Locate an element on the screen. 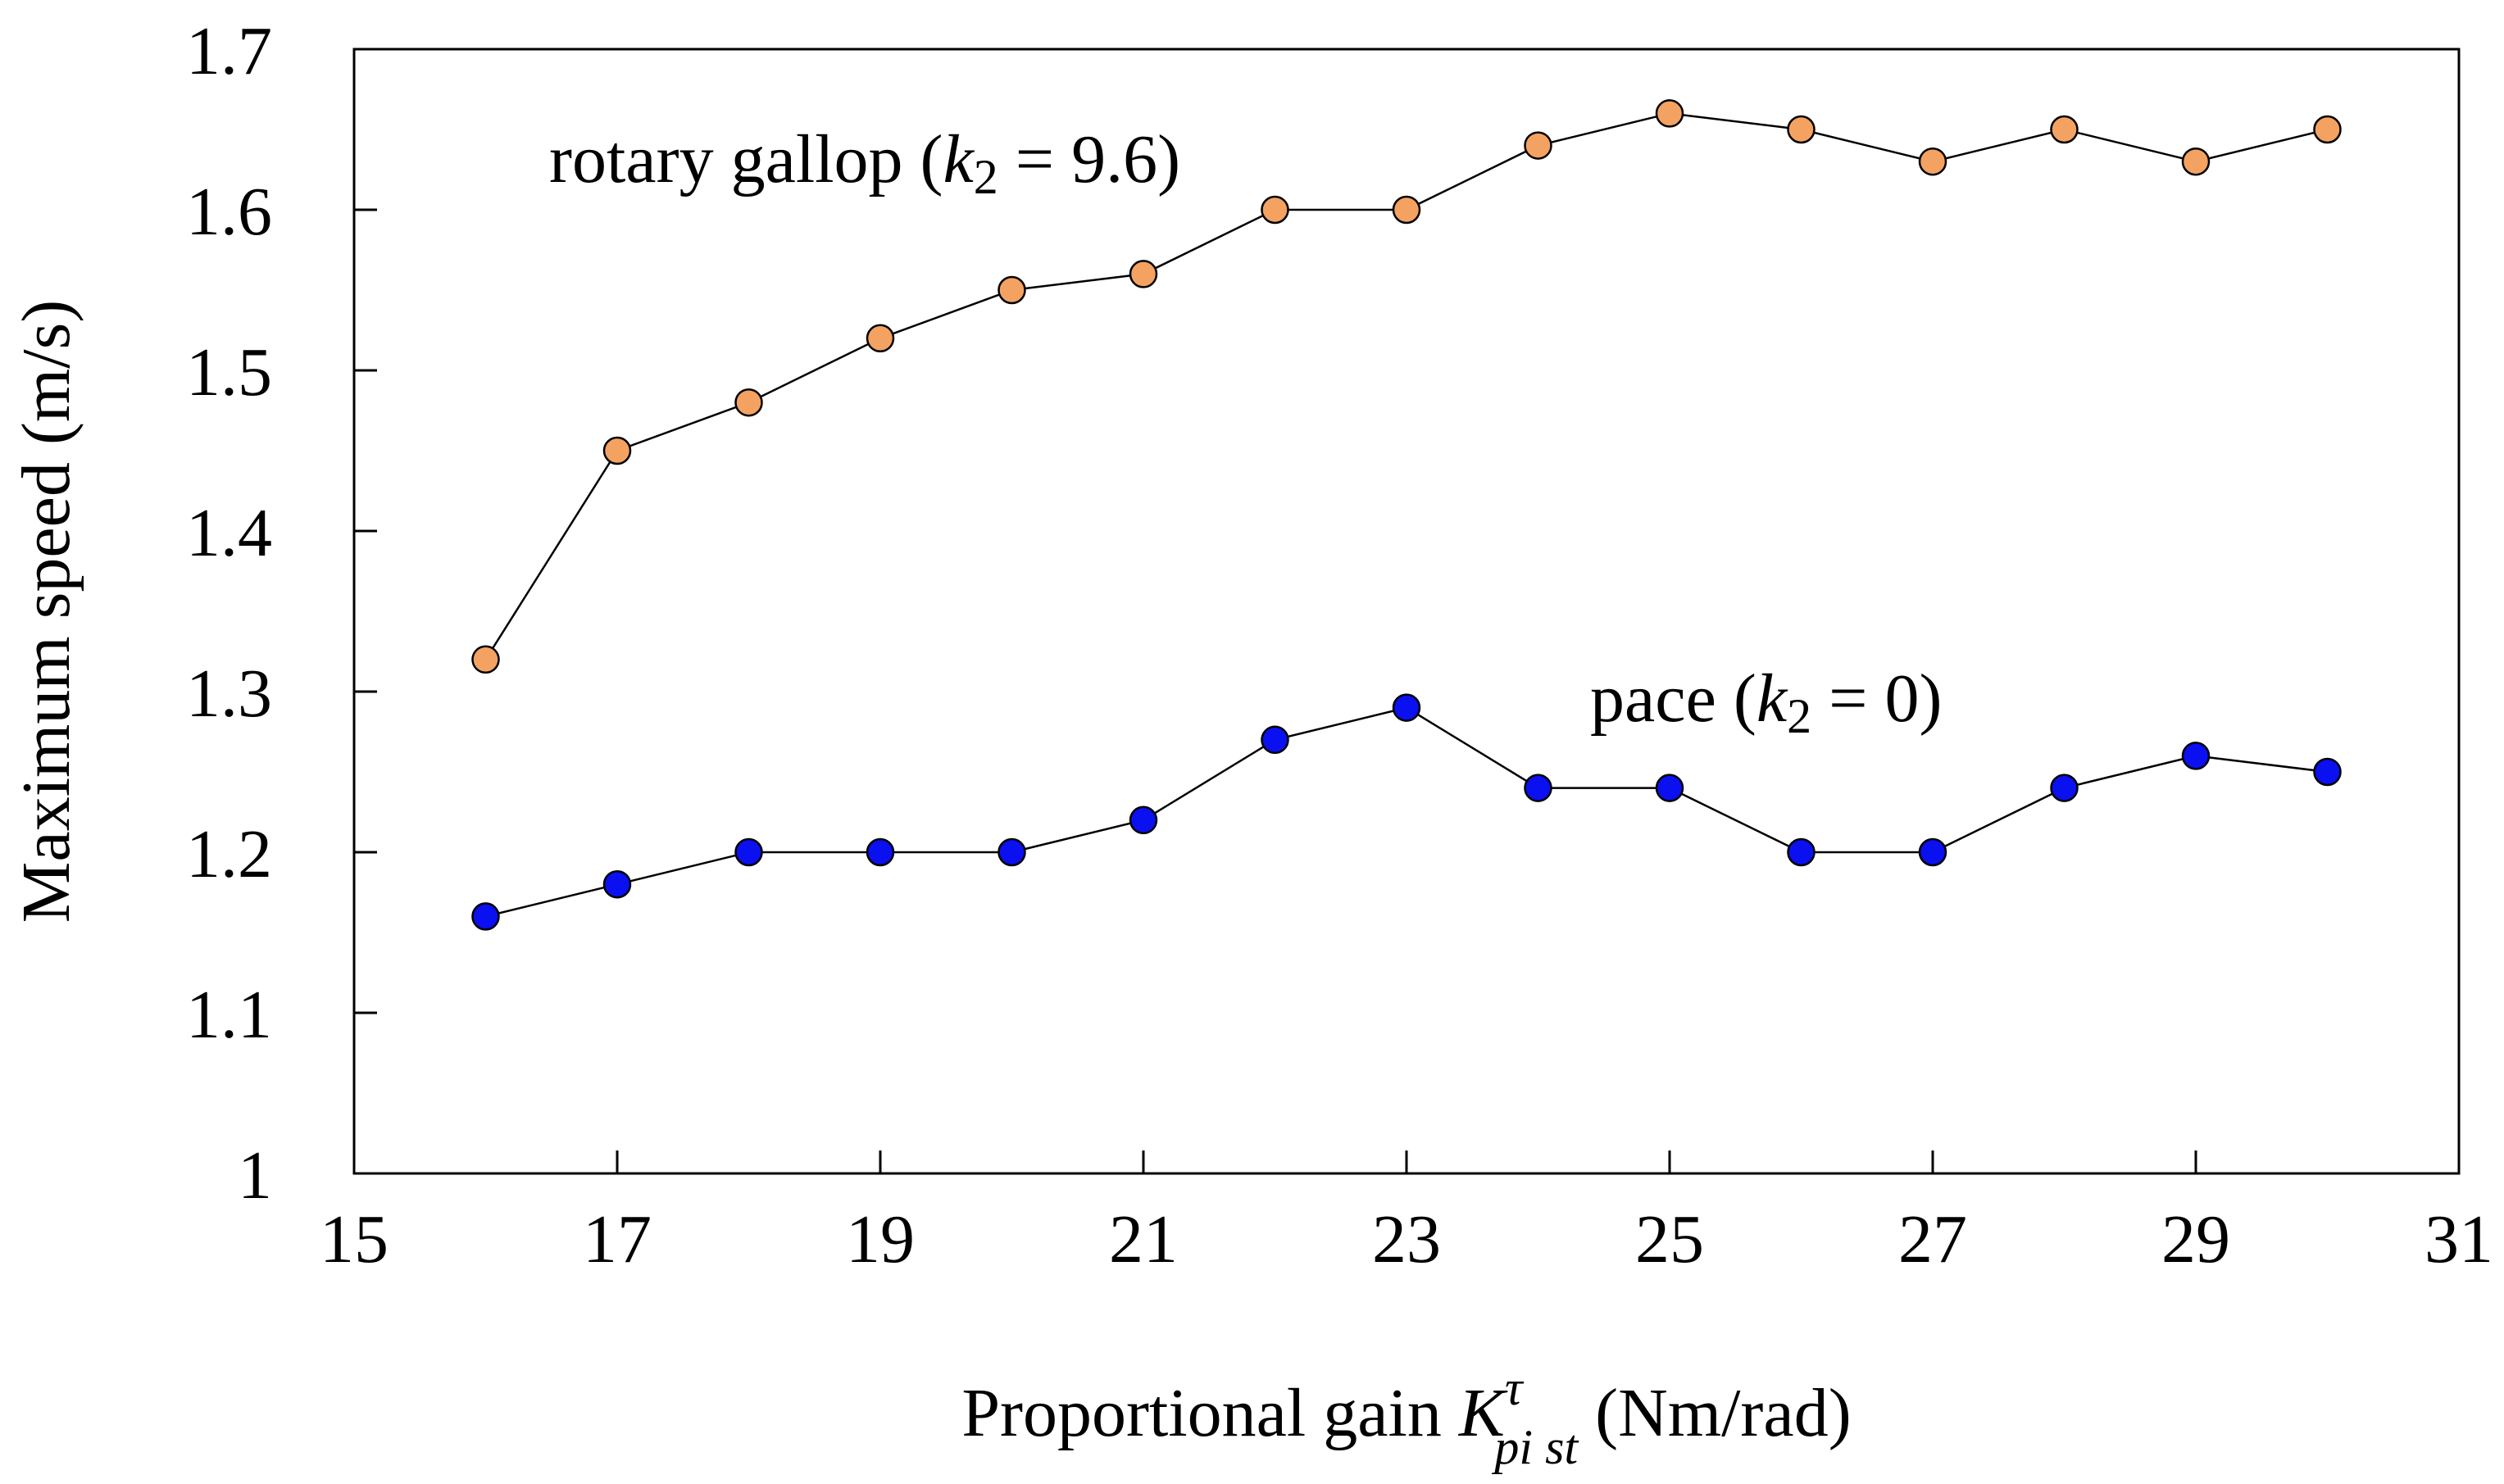 This screenshot has width=2504, height=1484. x-tick-label: 15 is located at coordinates (354, 1239).